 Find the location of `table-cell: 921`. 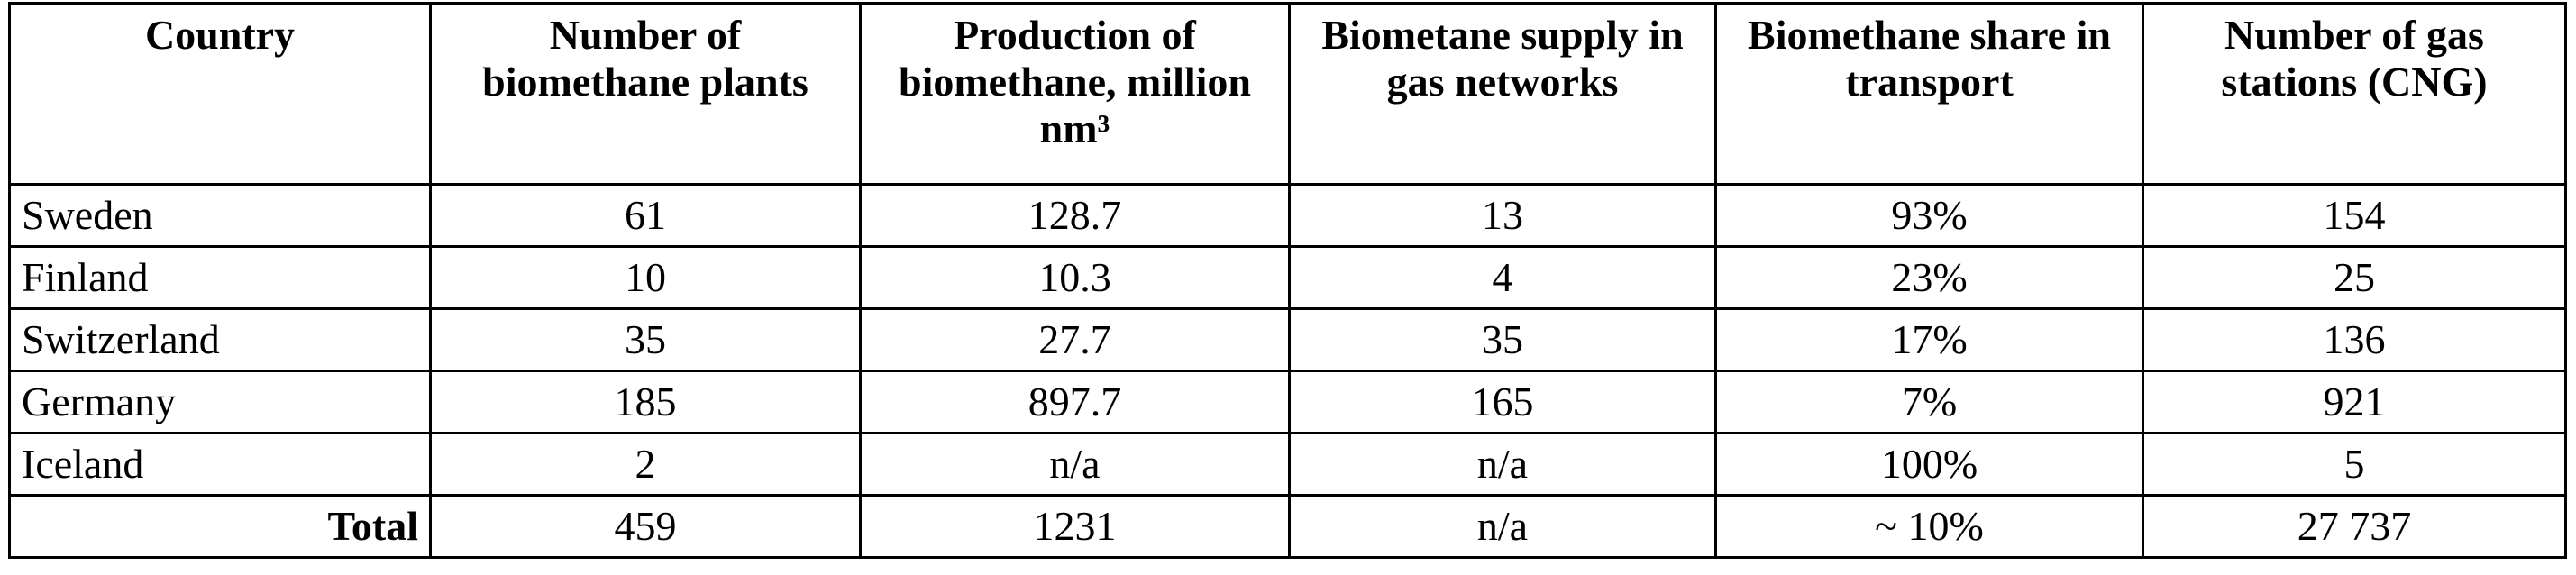

table-cell: 921 is located at coordinates (2354, 402).